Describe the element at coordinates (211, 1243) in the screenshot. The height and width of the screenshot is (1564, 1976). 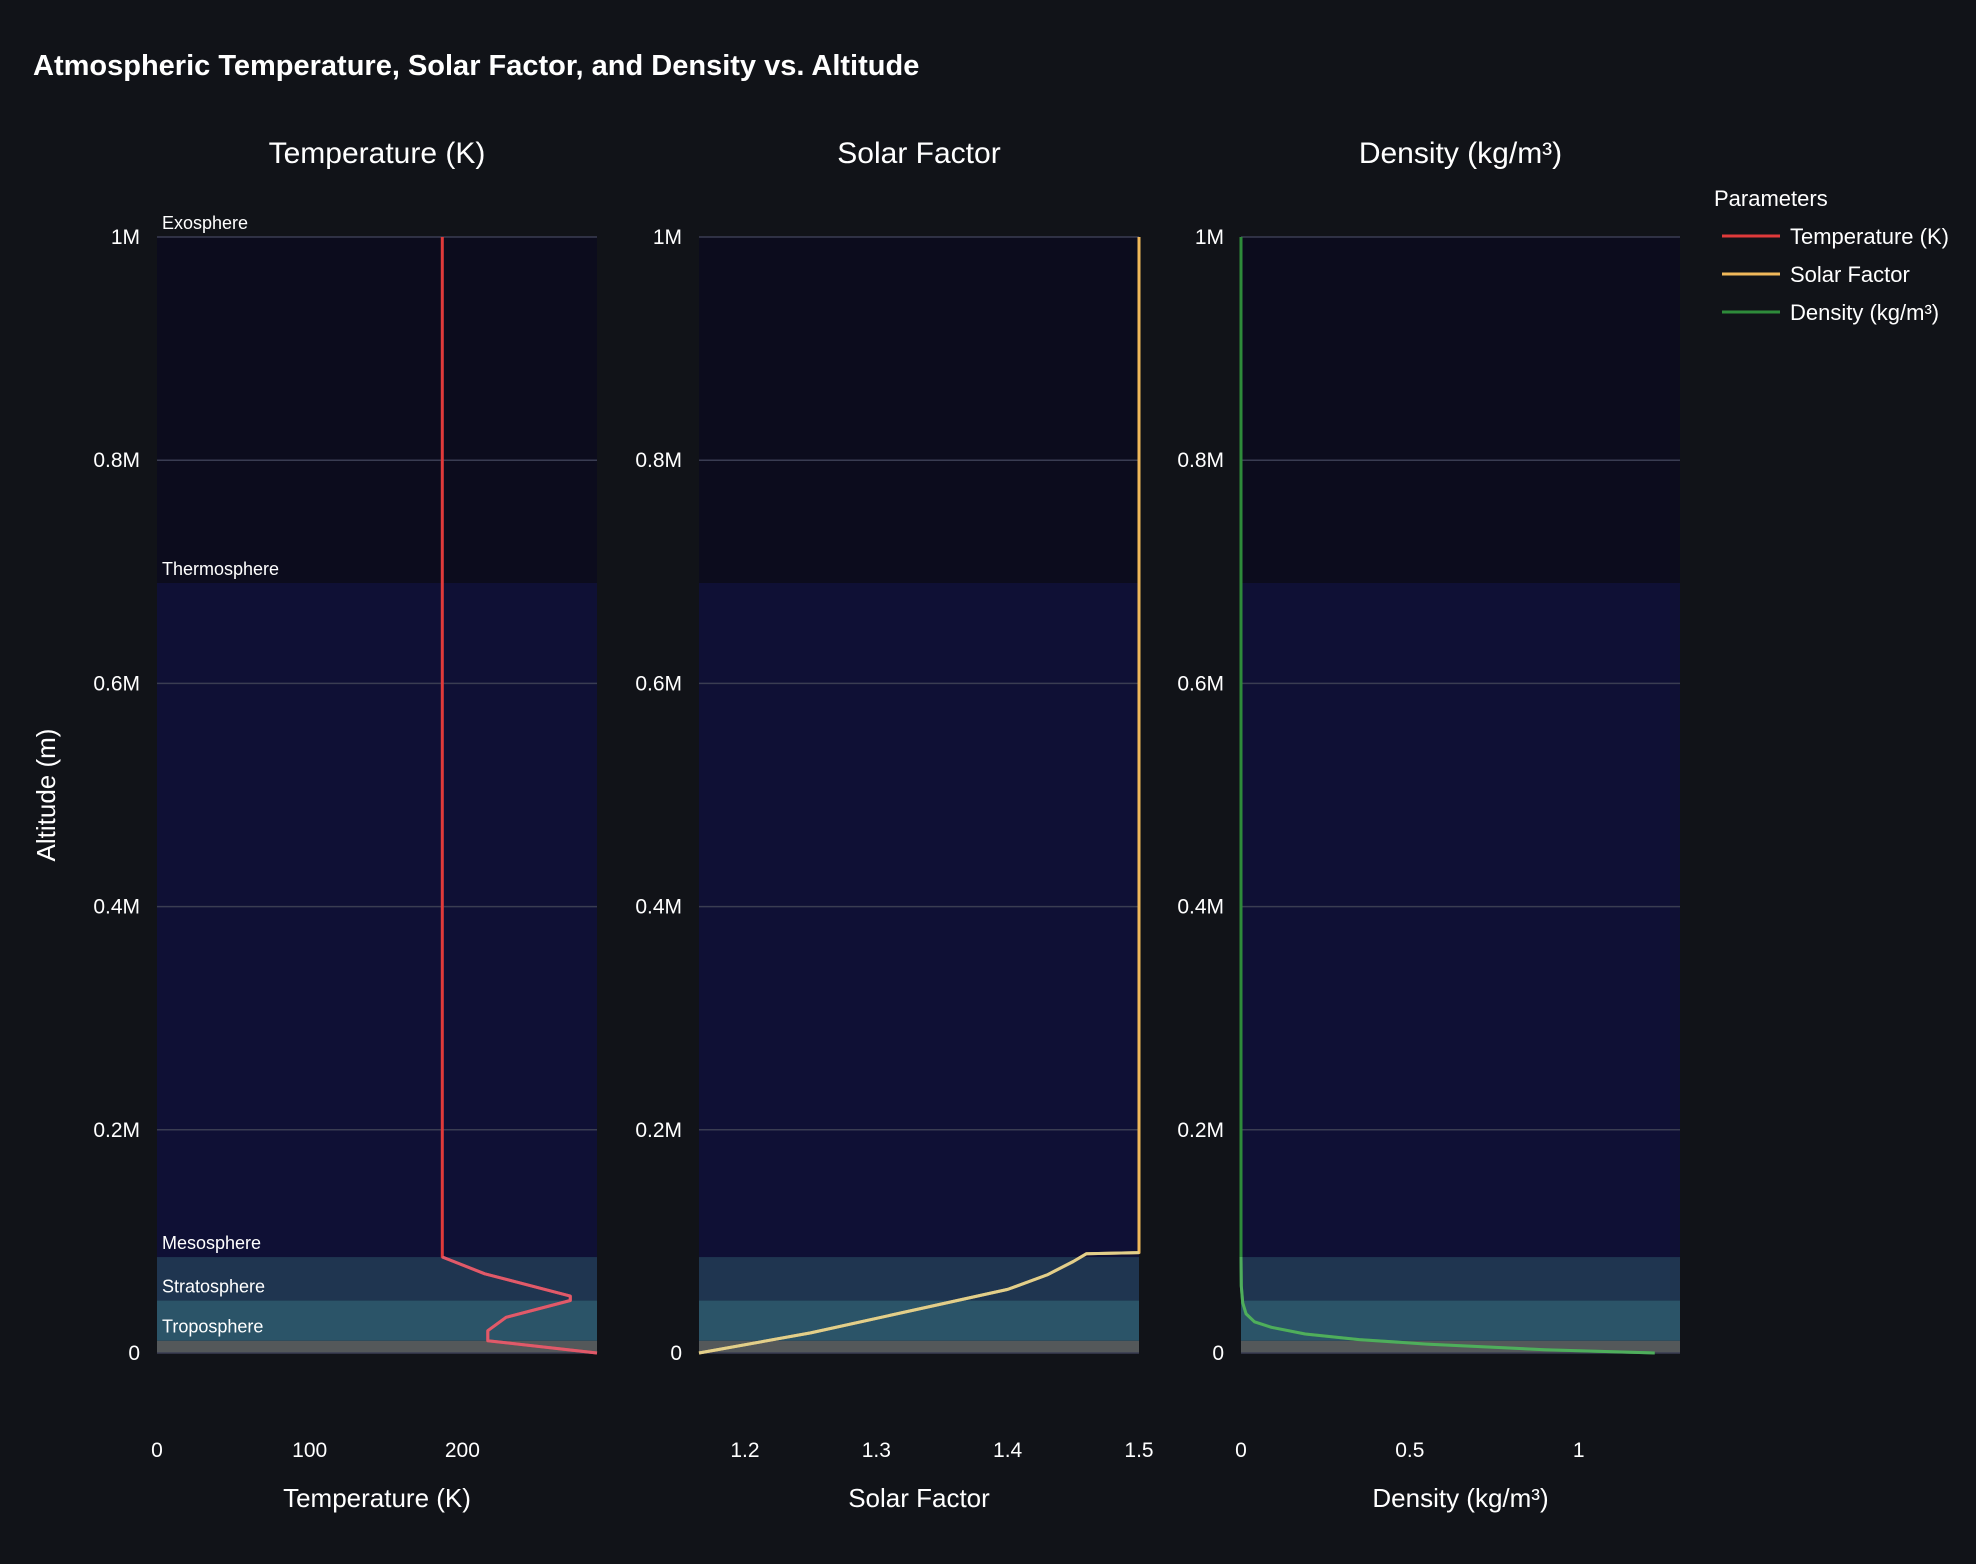
I see `layer-label-mesosphere: Mesosphere` at that location.